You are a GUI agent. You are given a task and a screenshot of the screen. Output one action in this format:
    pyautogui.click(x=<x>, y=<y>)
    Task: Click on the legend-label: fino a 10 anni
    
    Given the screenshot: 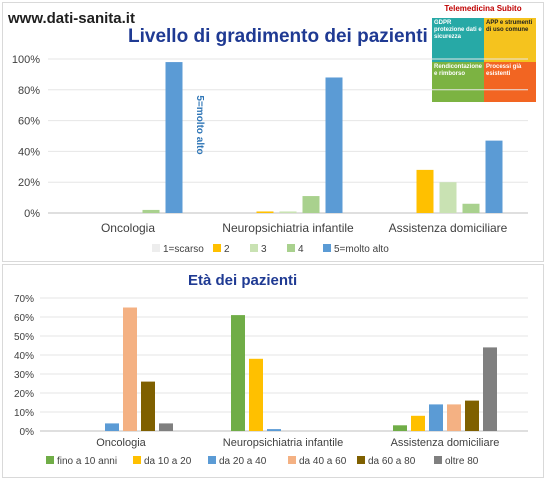 What is the action you would take?
    pyautogui.click(x=87, y=461)
    